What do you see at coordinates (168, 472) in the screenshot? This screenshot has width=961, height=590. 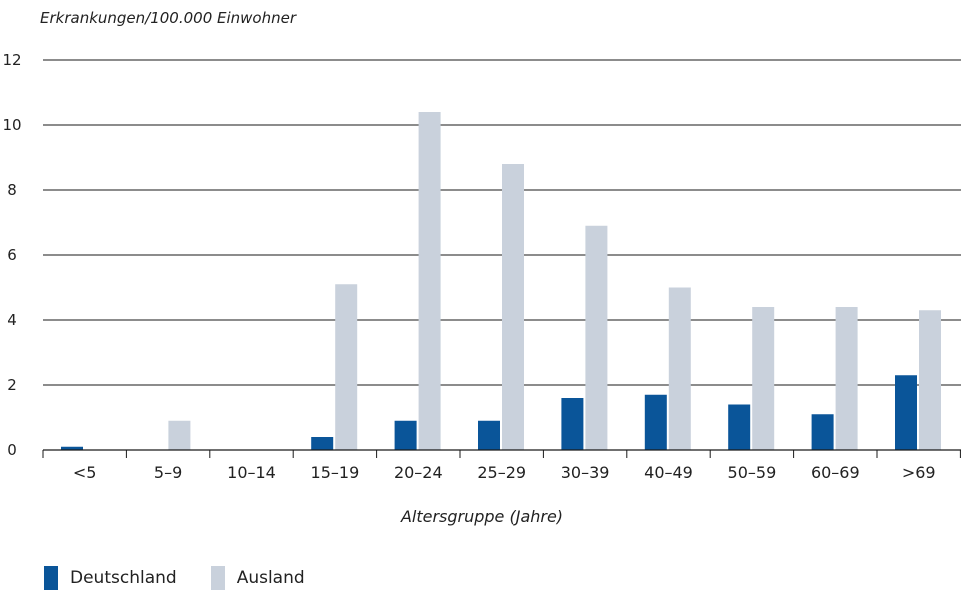 I see `x-tick-label: 5–9` at bounding box center [168, 472].